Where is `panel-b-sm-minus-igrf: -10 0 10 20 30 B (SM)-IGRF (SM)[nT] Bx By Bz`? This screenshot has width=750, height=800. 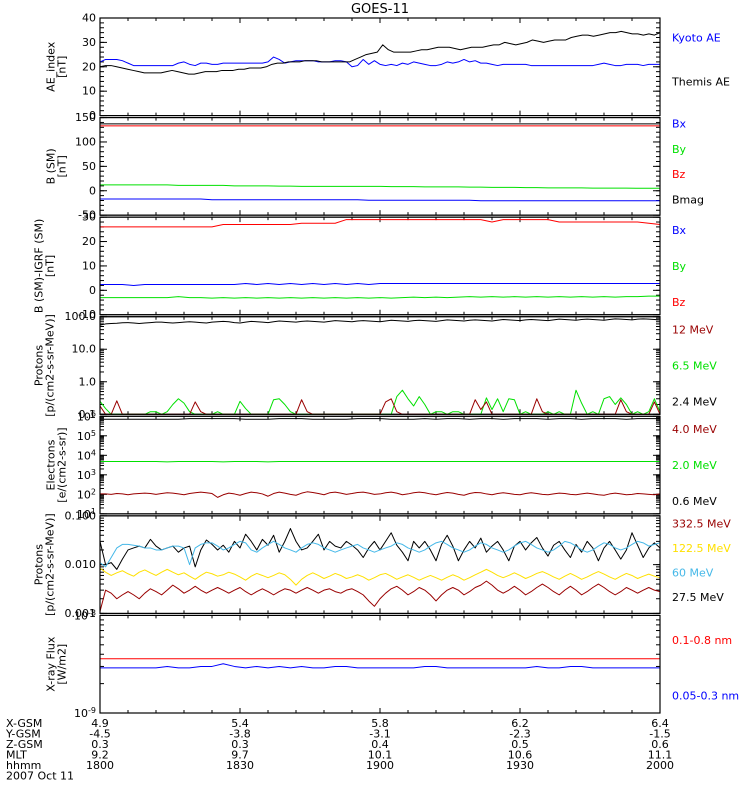
panel-b-sm-minus-igrf: -10 0 10 20 30 B (SM)-IGRF (SM)[nT] Bx By Bz is located at coordinates (360, 266).